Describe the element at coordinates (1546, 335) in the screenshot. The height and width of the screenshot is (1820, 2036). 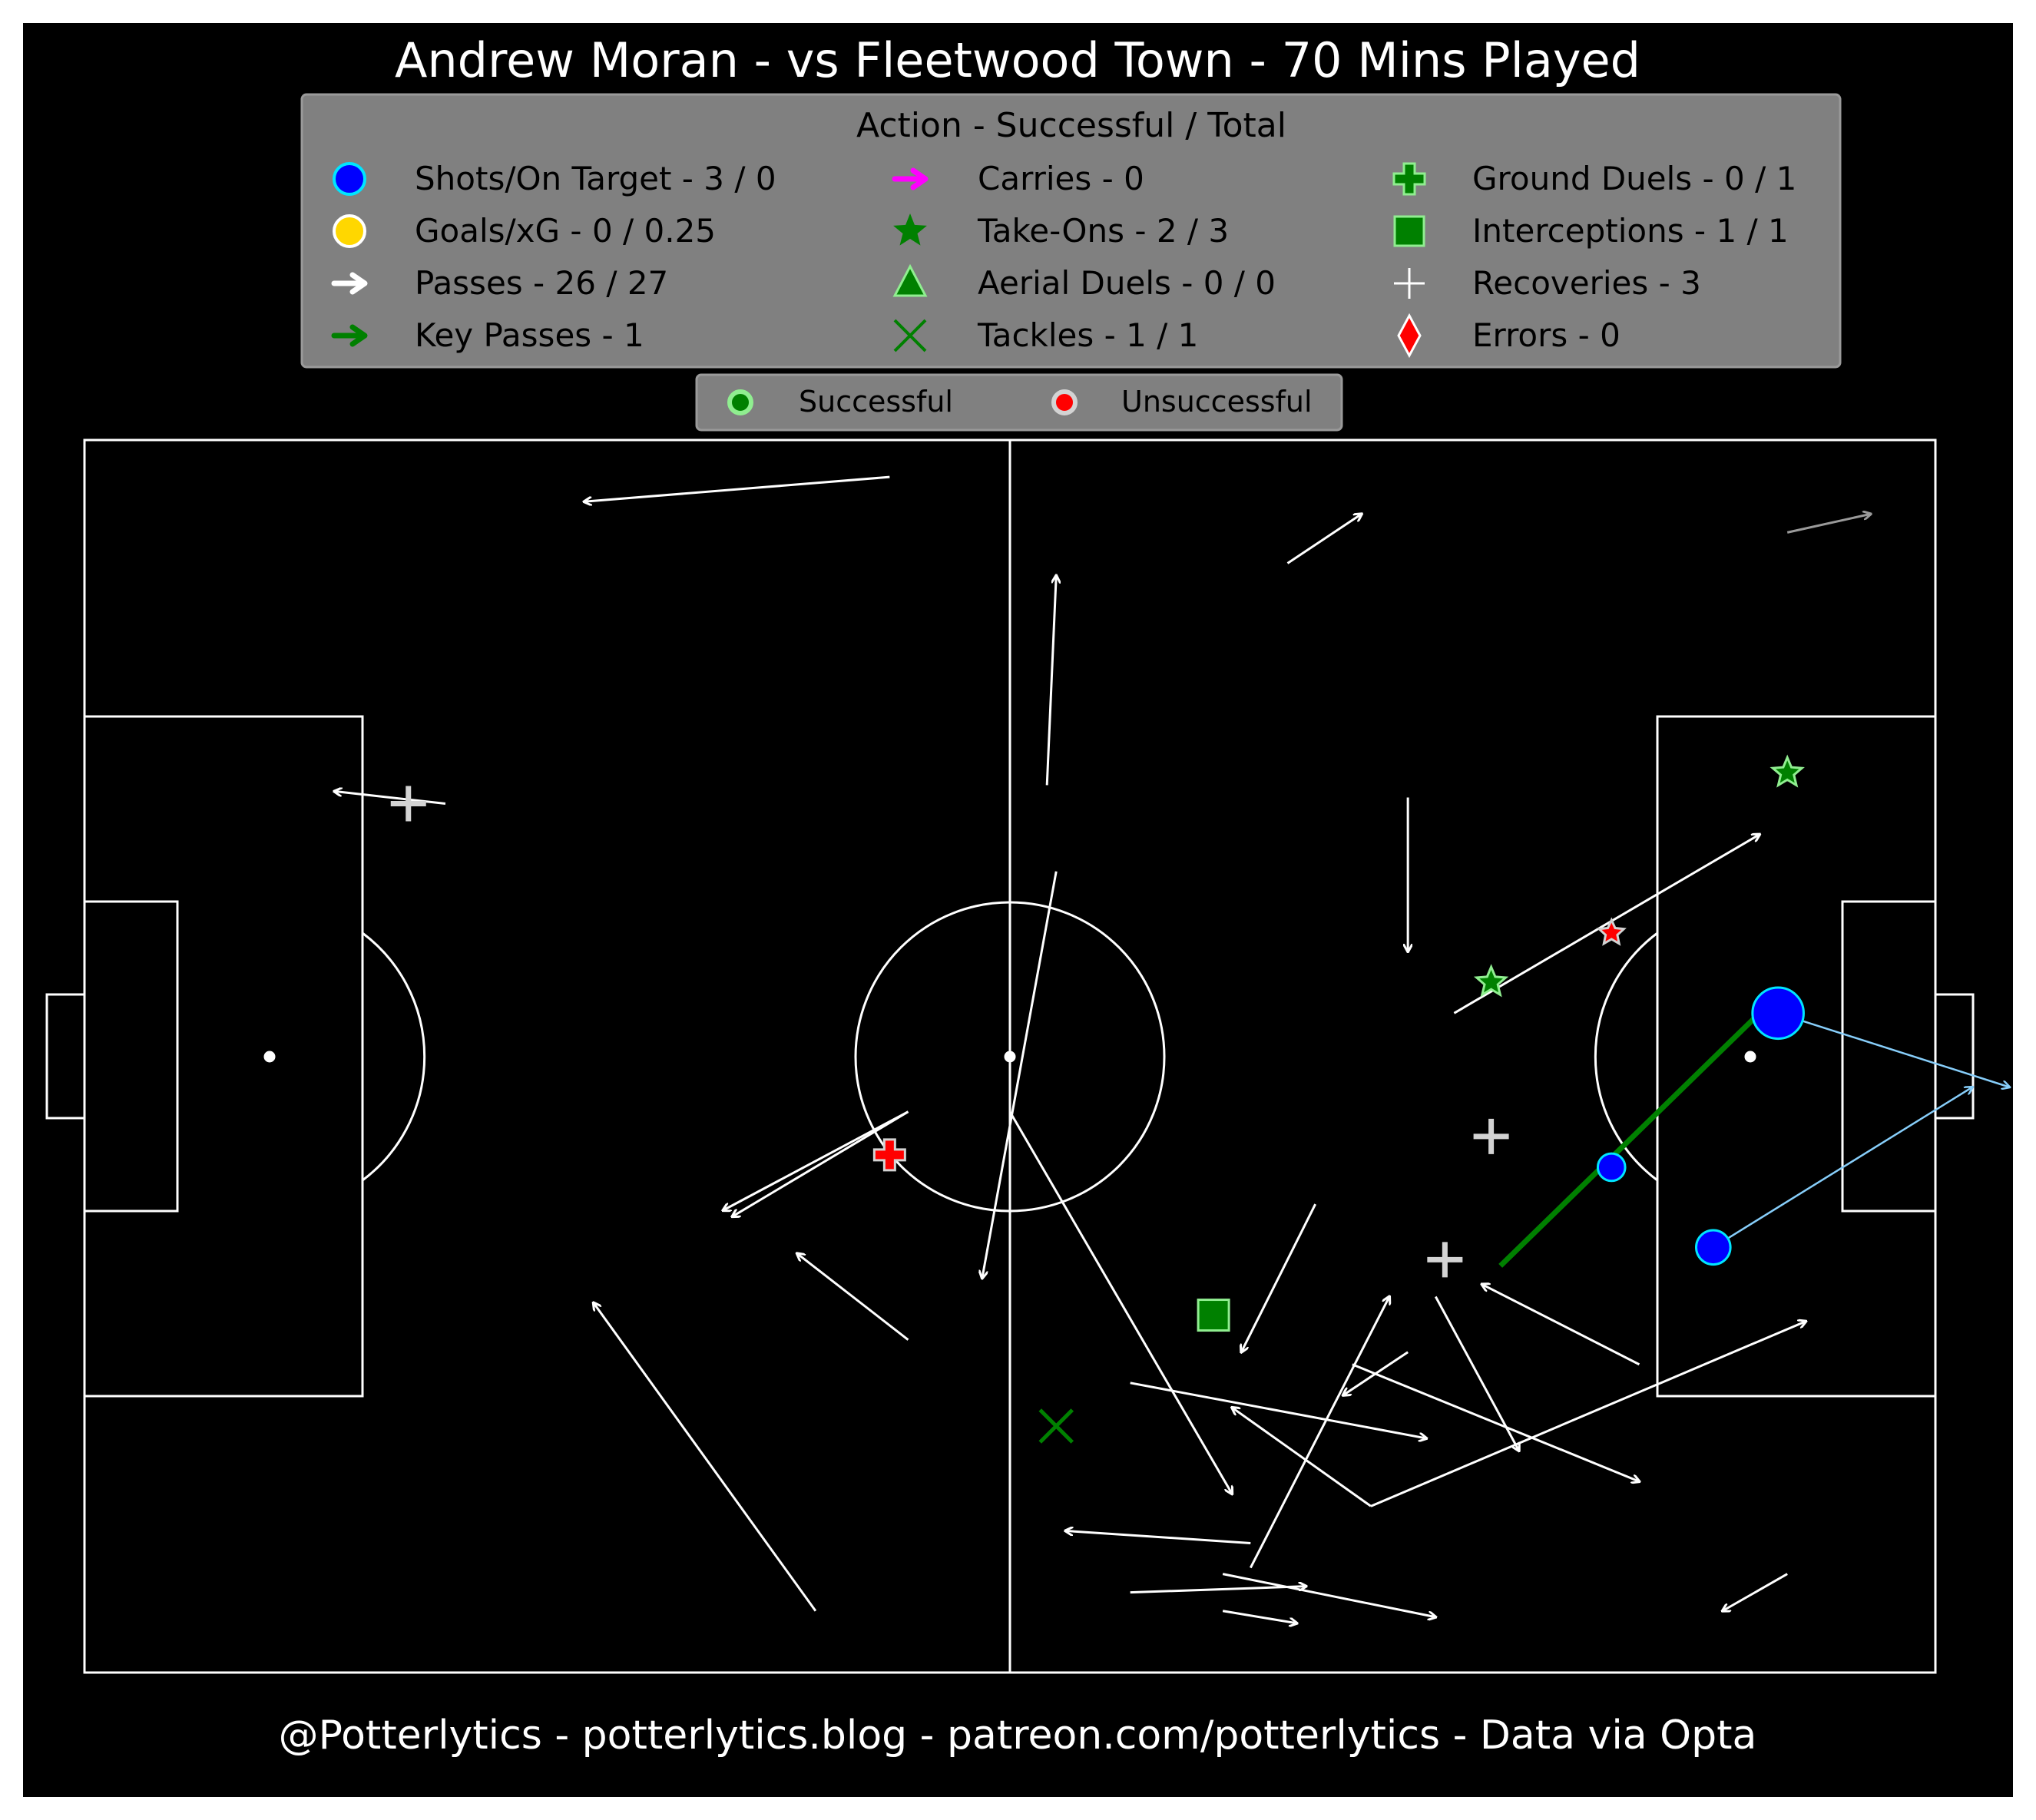
I see `legend-item-label: Errors - 0` at that location.